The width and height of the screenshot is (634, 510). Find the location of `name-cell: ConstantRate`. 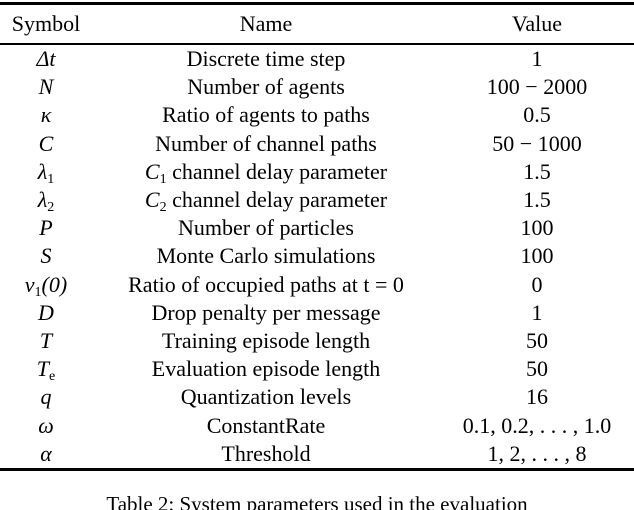

name-cell: ConstantRate is located at coordinates (266, 425).